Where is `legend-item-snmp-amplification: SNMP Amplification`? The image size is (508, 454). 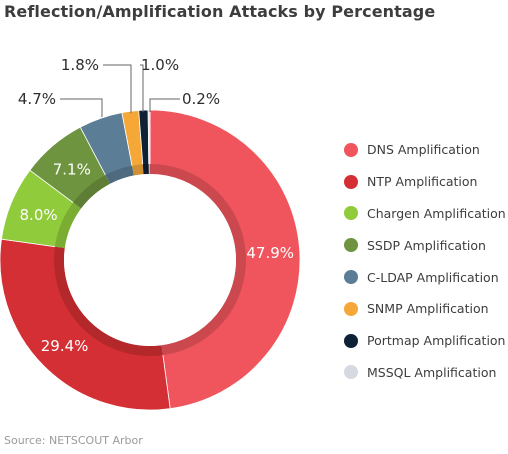 legend-item-snmp-amplification: SNMP Amplification is located at coordinates (425, 309).